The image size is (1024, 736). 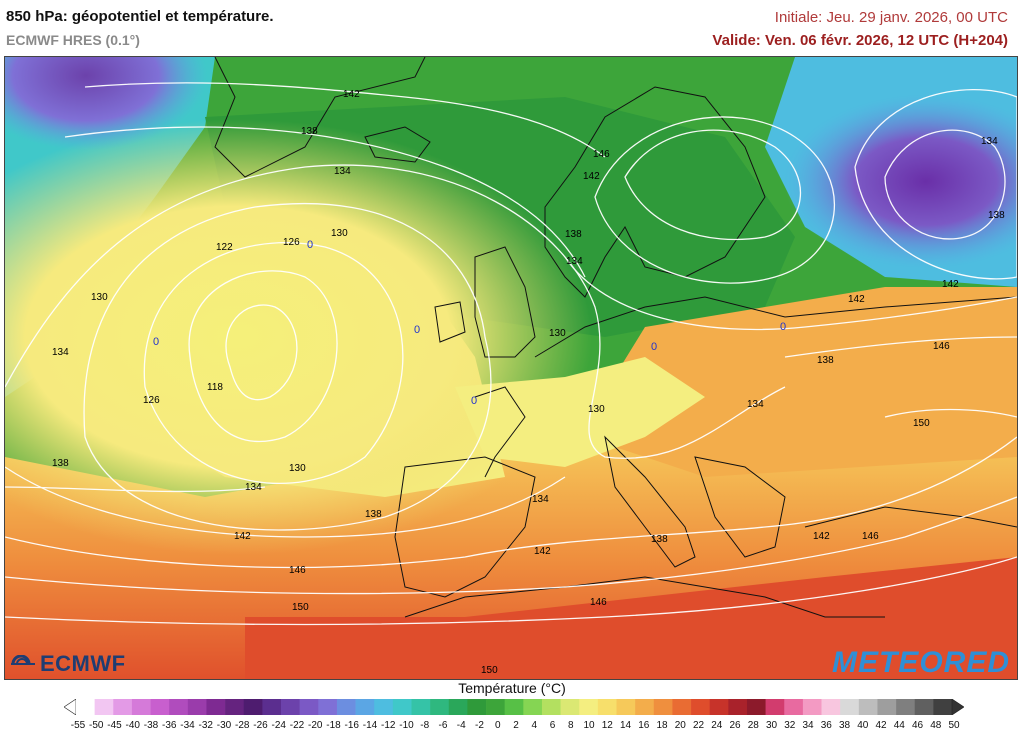 I want to click on scale-tick-label: -55, so click(x=78, y=725).